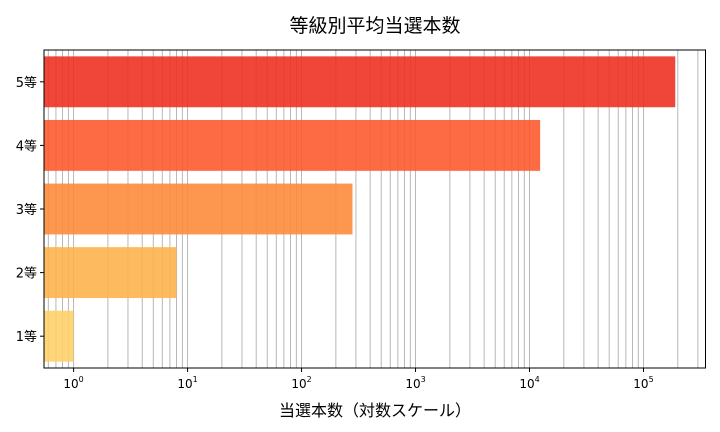 Image resolution: width=720 pixels, height=432 pixels. Describe the element at coordinates (26, 210) in the screenshot. I see `y-tick-label: 3等` at that location.